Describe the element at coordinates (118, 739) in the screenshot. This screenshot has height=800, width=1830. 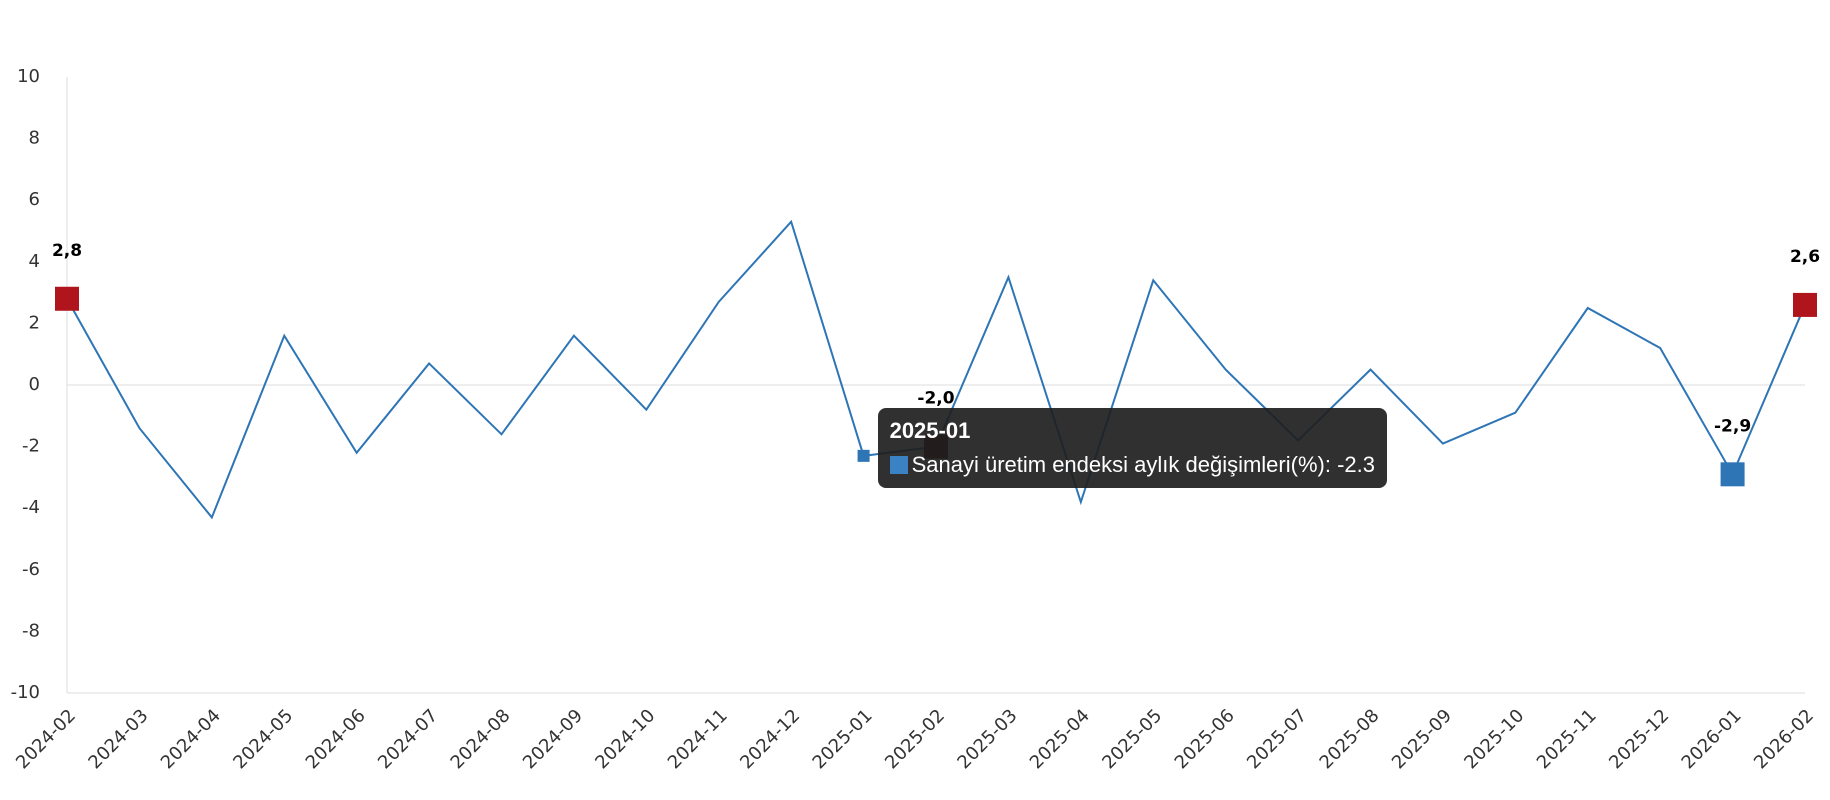
I see `x-tick-label: 2024-03` at that location.